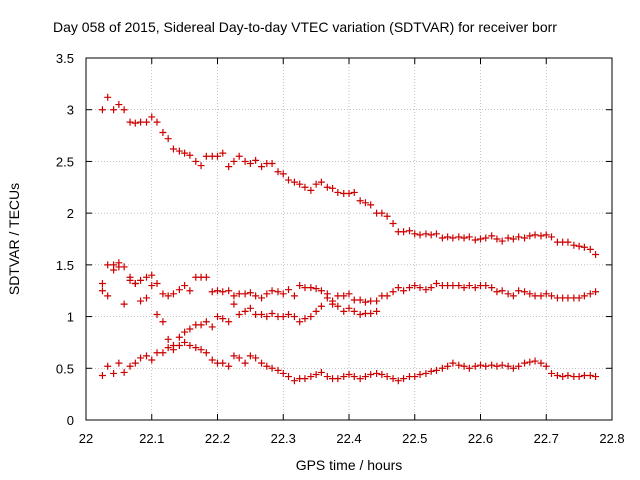 The height and width of the screenshot is (480, 640). I want to click on y-tick-label: 1, so click(70, 317).